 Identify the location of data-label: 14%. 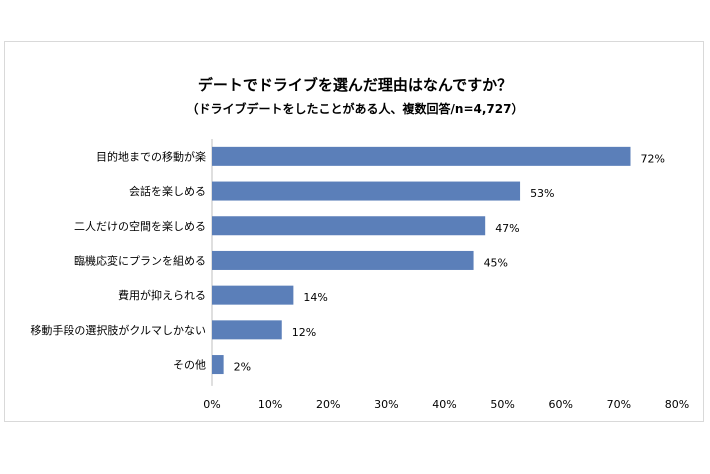
(315, 297).